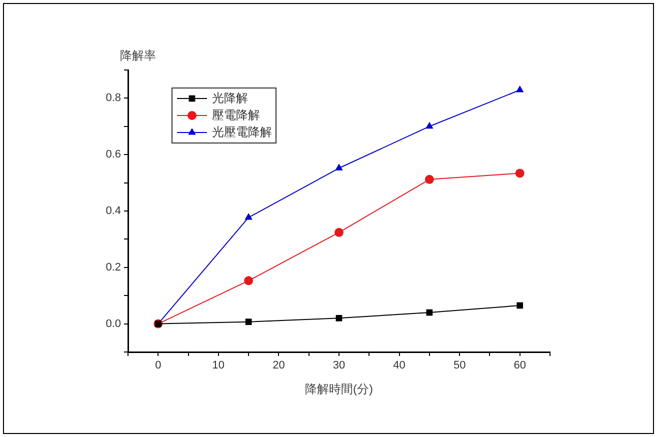 The image size is (659, 437). I want to click on x-tick-label: 20, so click(278, 366).